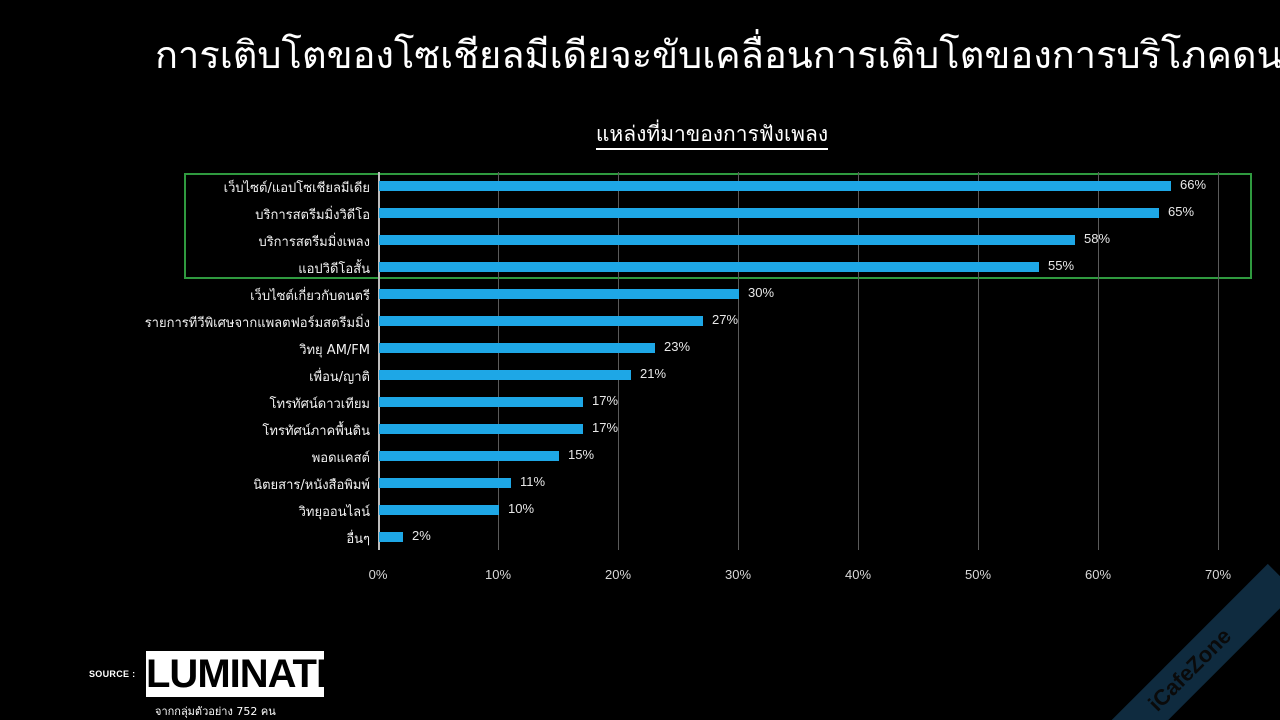 This screenshot has width=1280, height=720. I want to click on bar-row: อื่นๆ 2%, so click(782, 536).